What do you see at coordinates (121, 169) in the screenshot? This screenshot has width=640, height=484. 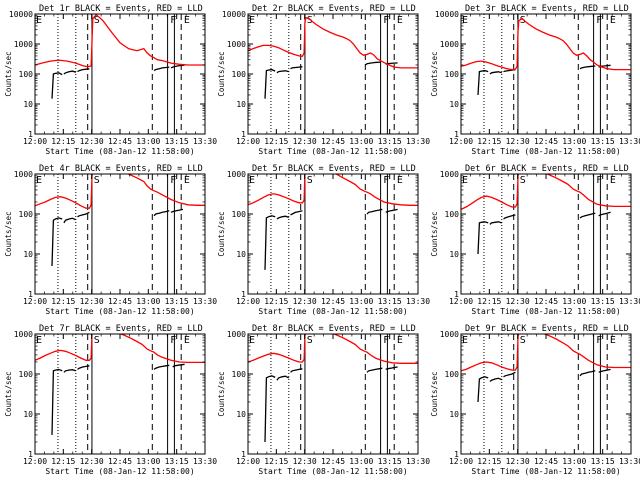 I see `panel-title: Det 4r BLACK = Events, RED = LLD` at bounding box center [121, 169].